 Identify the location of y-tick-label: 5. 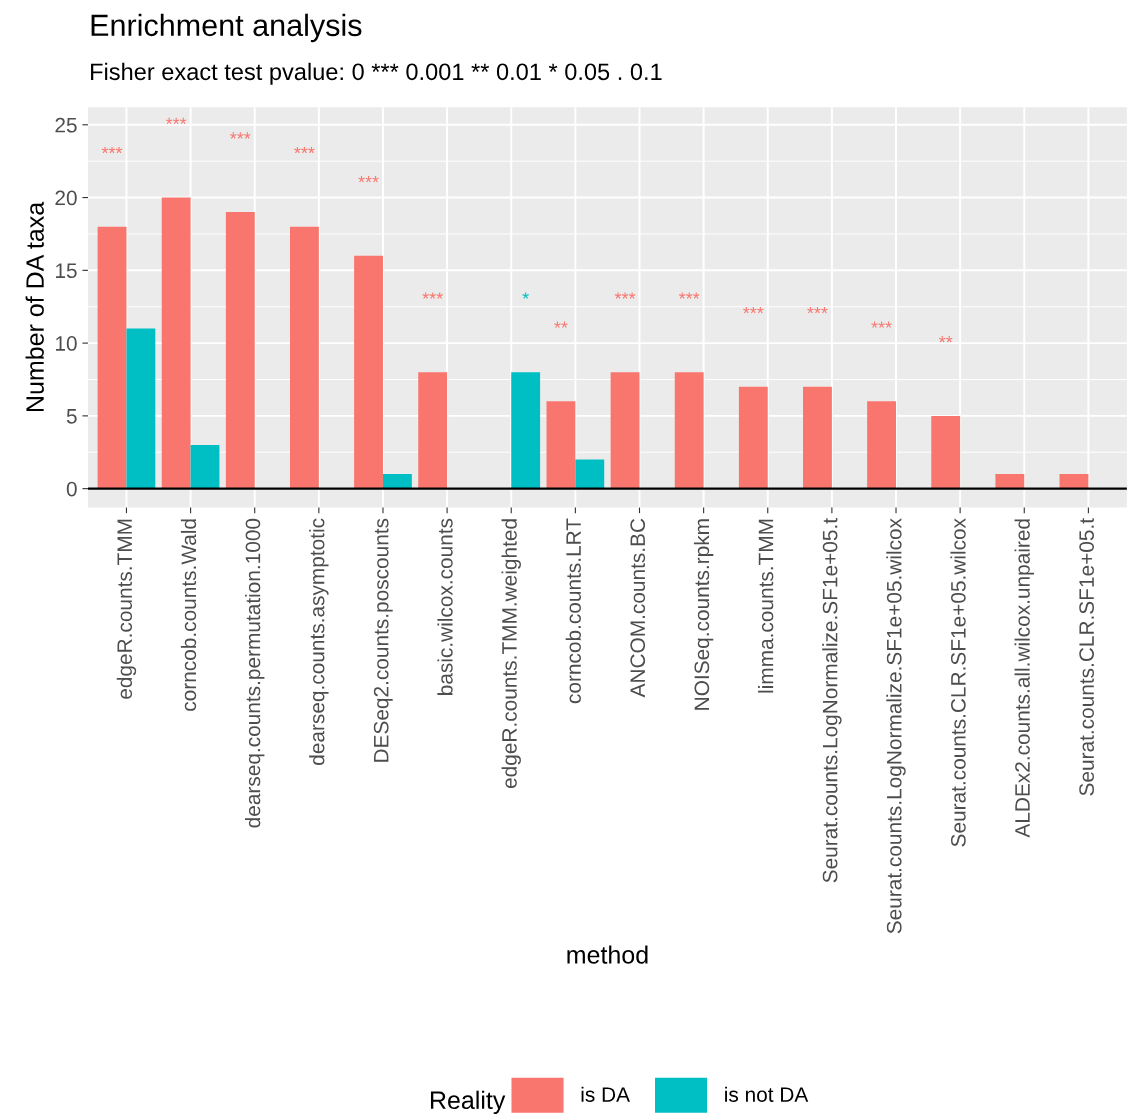
(71, 416).